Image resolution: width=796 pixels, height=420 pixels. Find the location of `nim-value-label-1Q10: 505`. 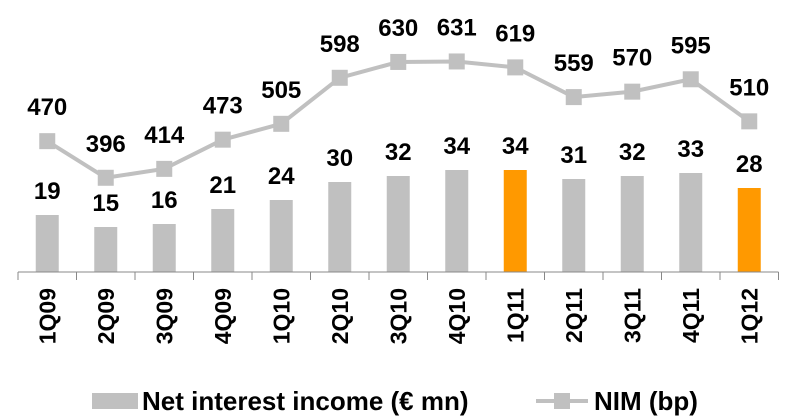

nim-value-label-1Q10: 505 is located at coordinates (281, 90).